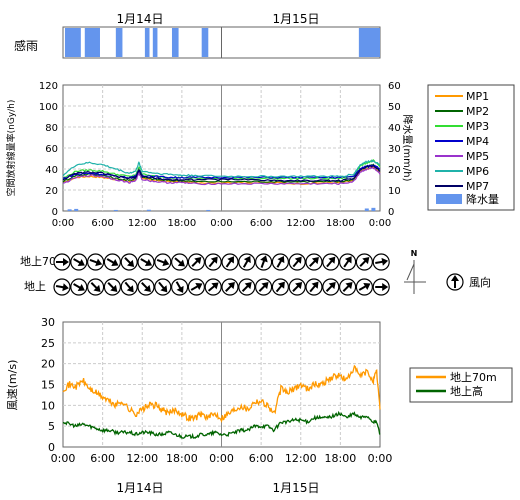 The image size is (520, 500). What do you see at coordinates (455, 282) in the screenshot?
I see `wind-dir-legend-arrow-icon` at bounding box center [455, 282].